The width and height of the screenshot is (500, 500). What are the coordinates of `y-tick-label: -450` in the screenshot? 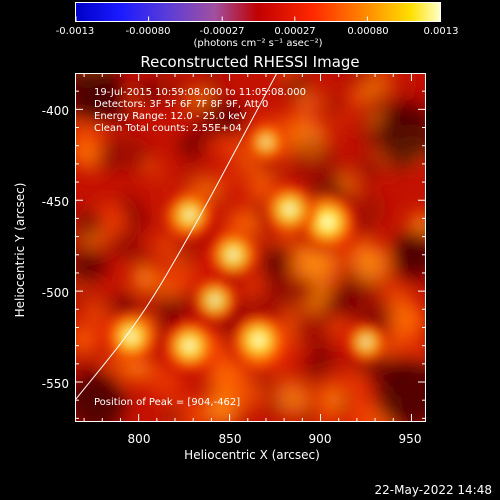 It's located at (55, 202).